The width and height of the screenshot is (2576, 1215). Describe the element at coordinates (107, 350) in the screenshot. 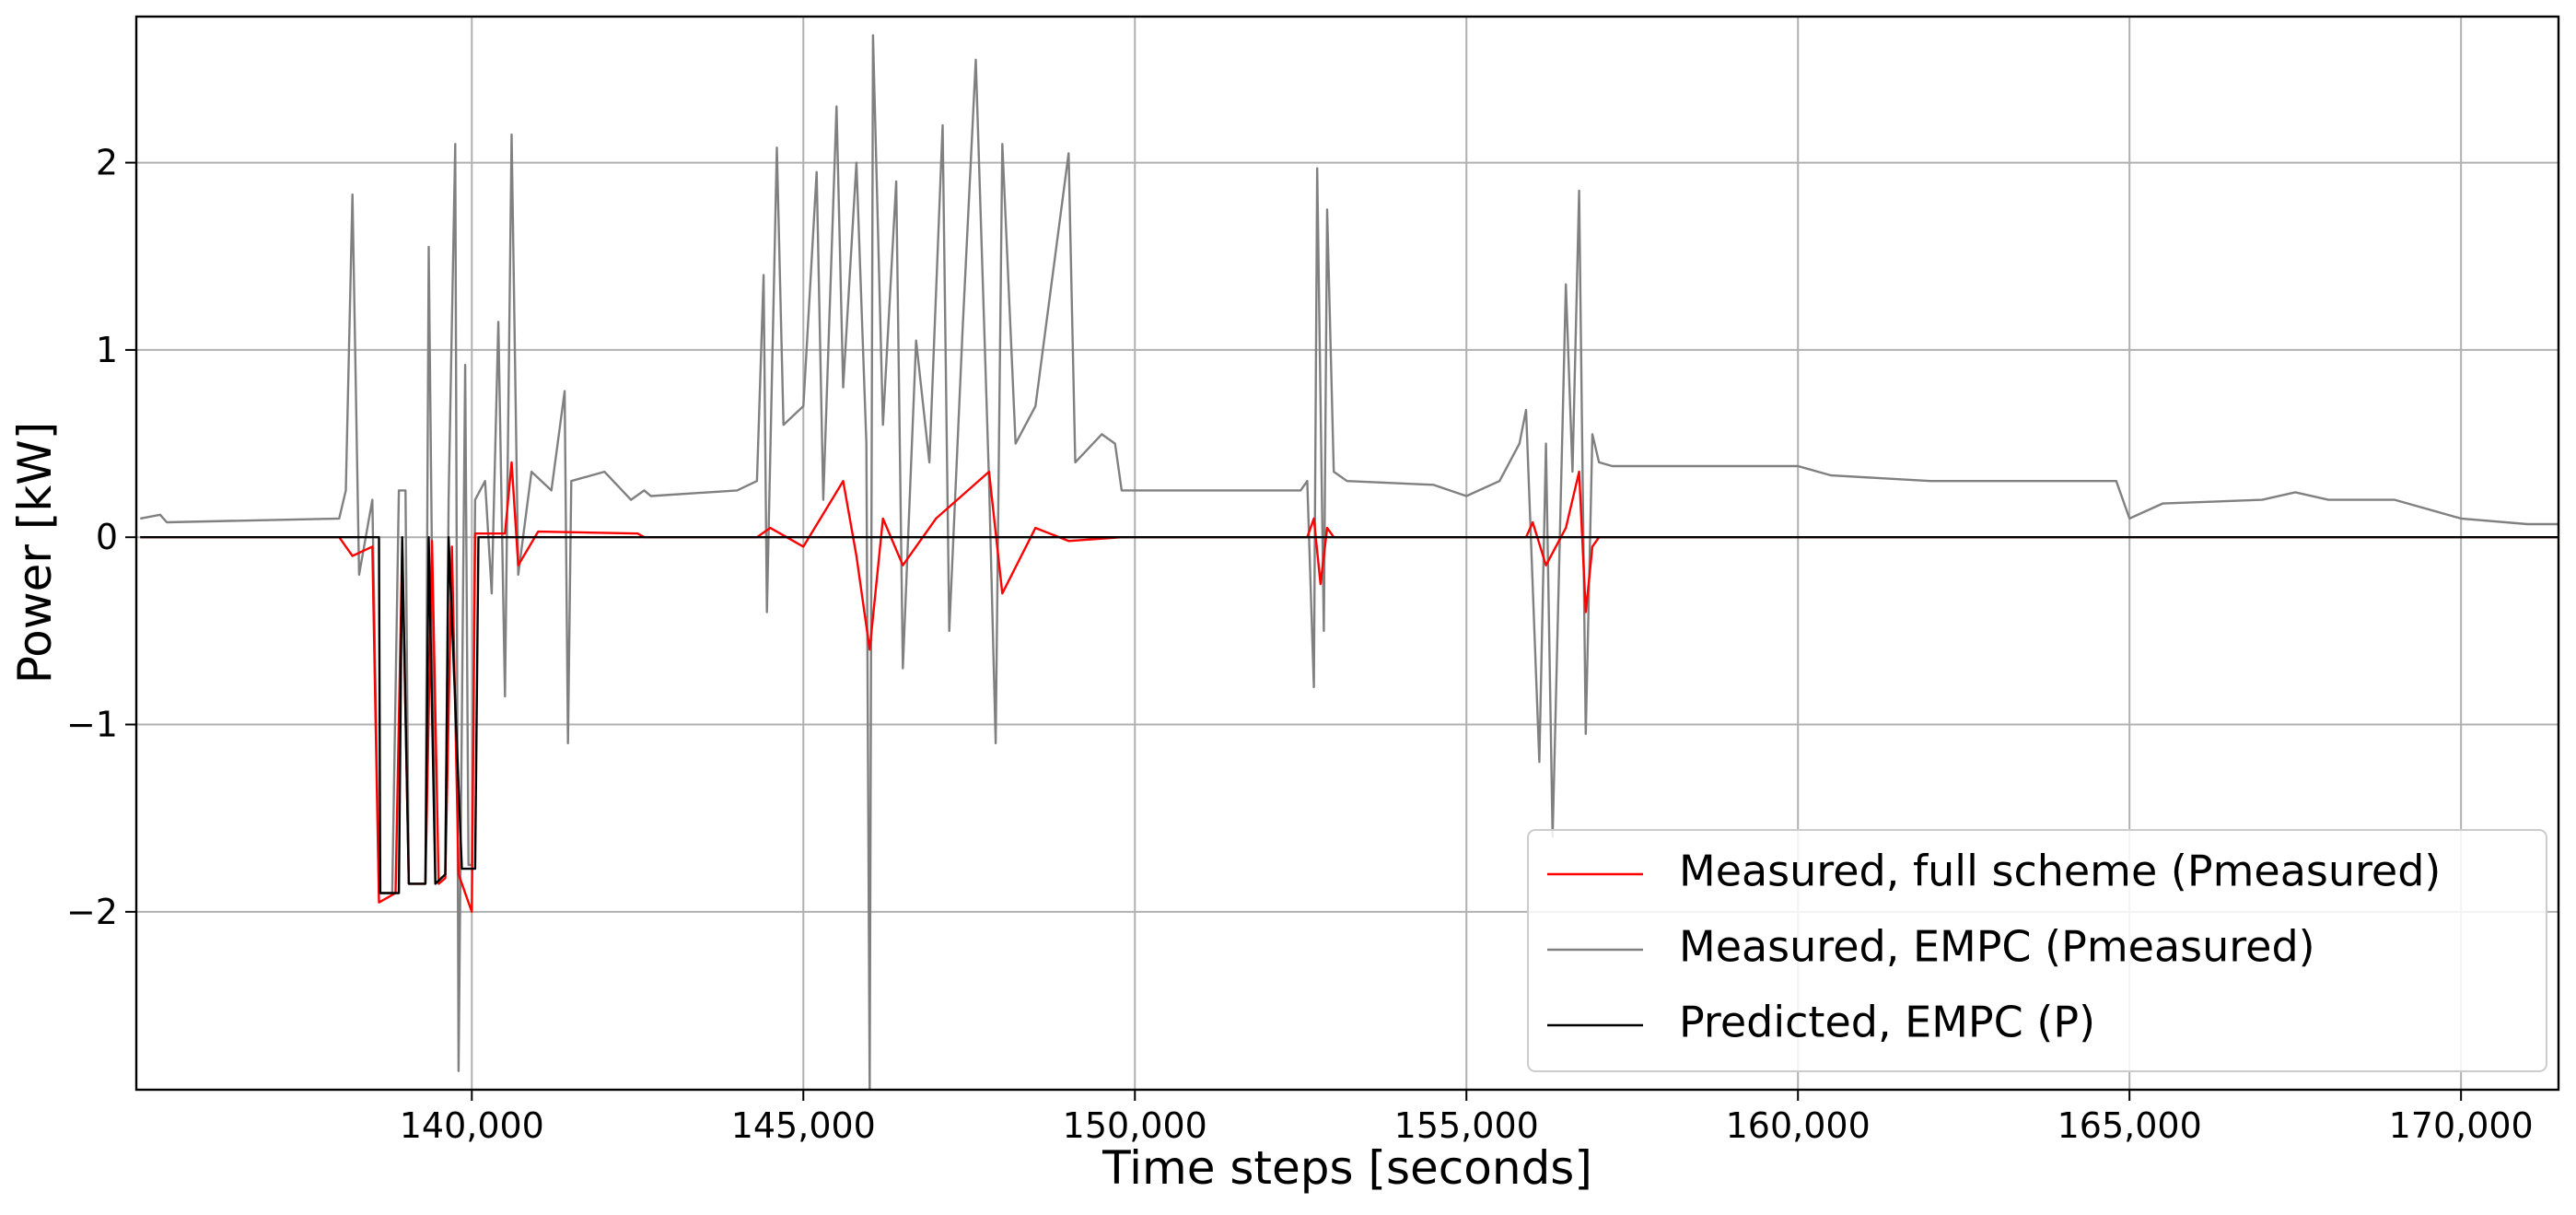

I see `y-tick-label: 1` at that location.